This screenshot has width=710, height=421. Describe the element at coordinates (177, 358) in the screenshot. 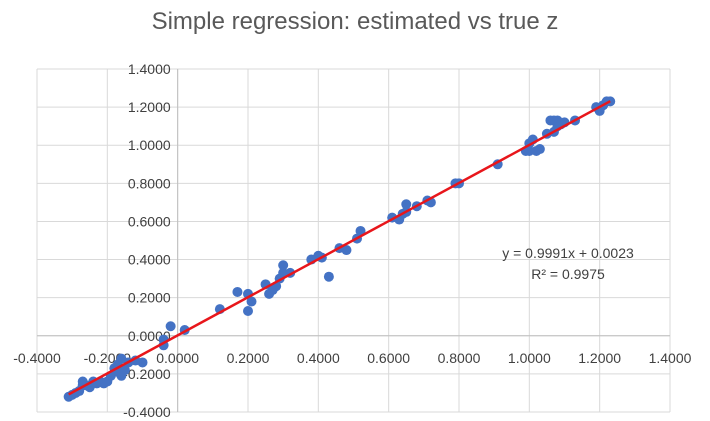

I see `x-tick-label: 0.0000` at that location.